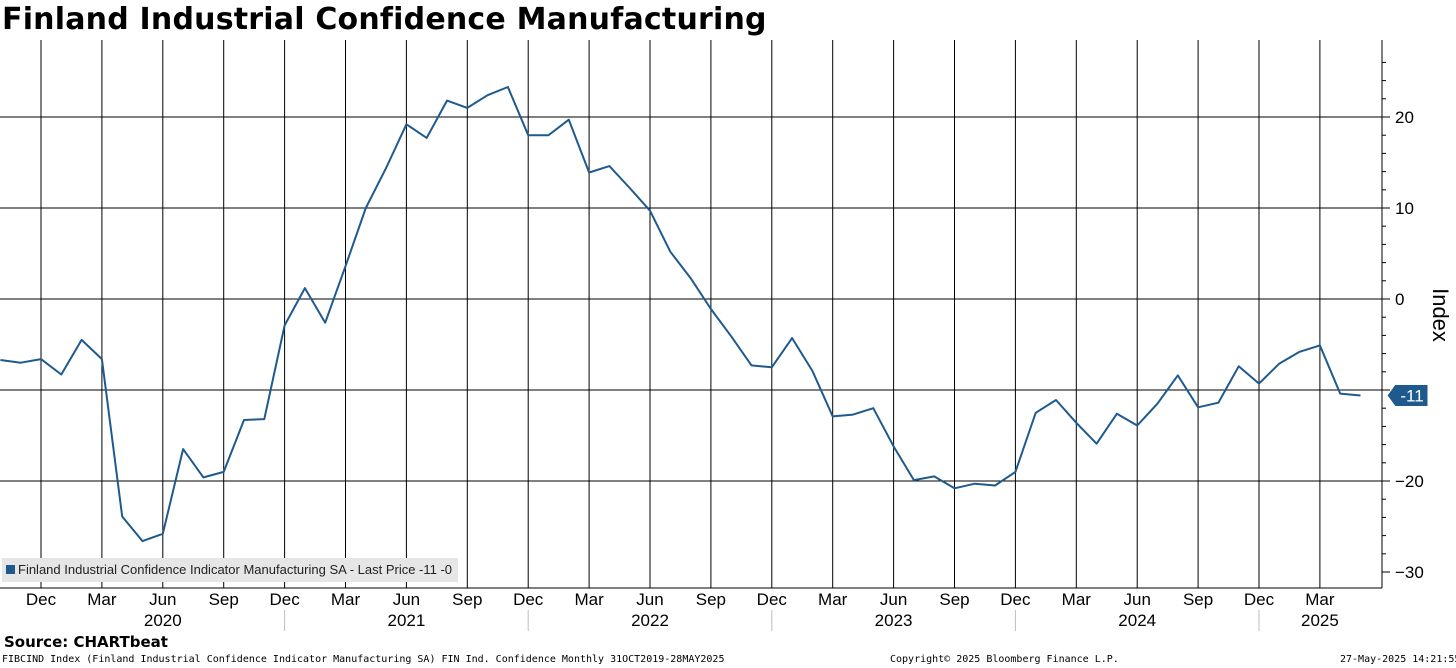 The image size is (1456, 668). What do you see at coordinates (163, 620) in the screenshot?
I see `x-year-label: 2020` at bounding box center [163, 620].